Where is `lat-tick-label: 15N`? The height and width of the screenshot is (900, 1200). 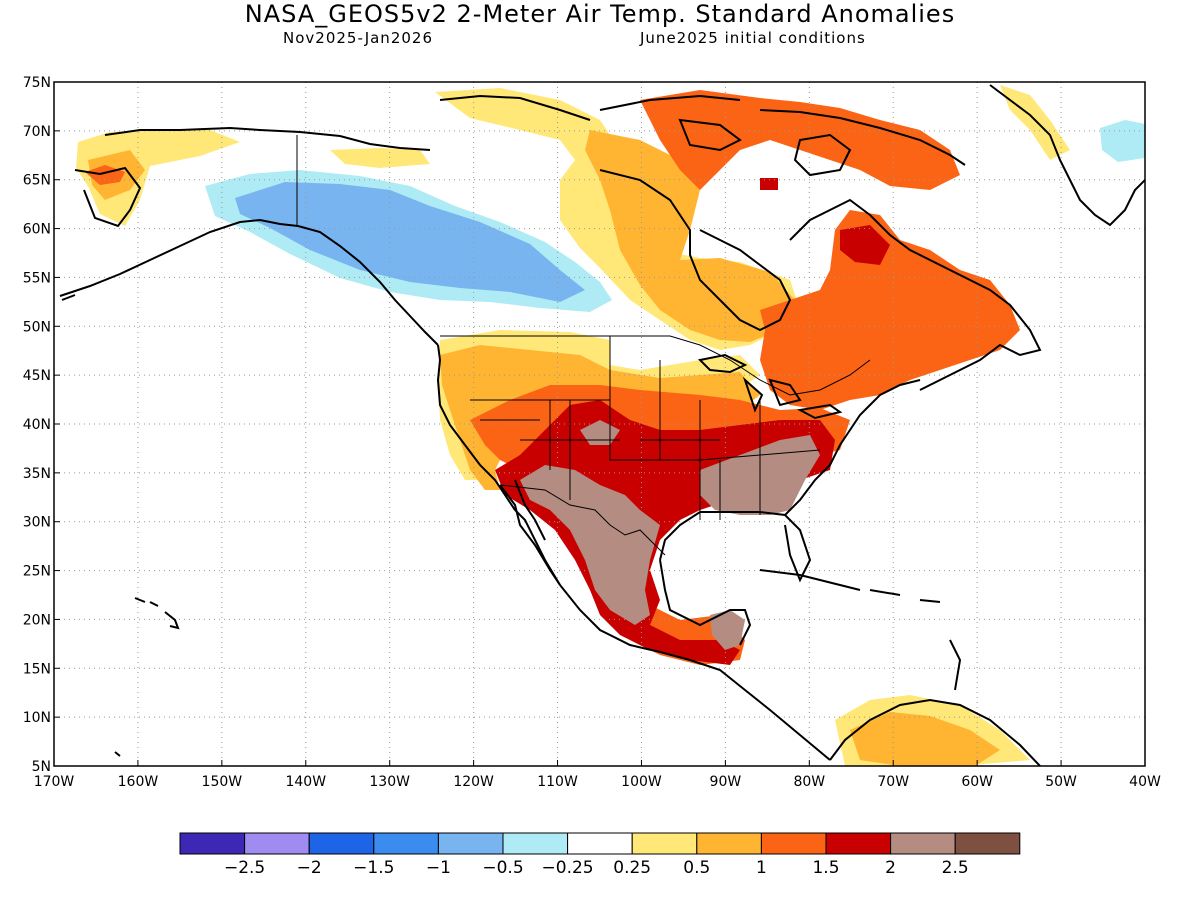 lat-tick-label: 15N is located at coordinates (37, 669).